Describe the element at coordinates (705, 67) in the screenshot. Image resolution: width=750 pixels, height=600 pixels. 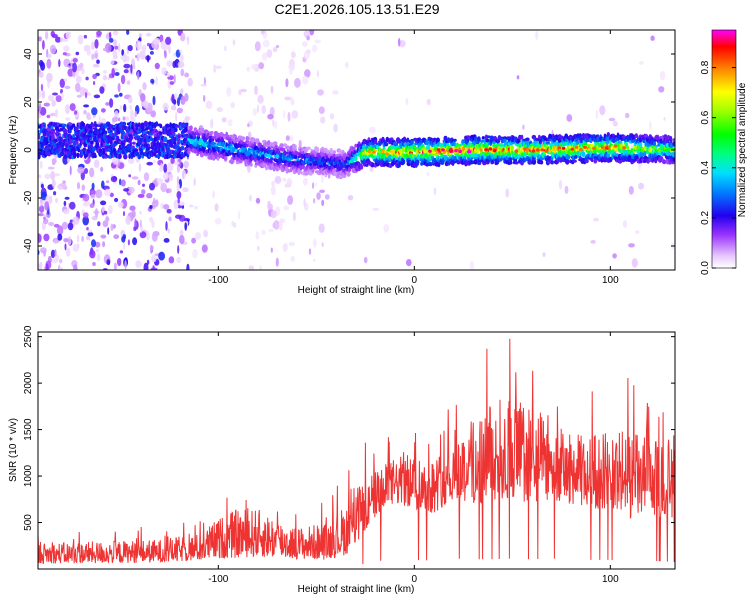
I see `colorbar-tick-label: 0.8` at that location.